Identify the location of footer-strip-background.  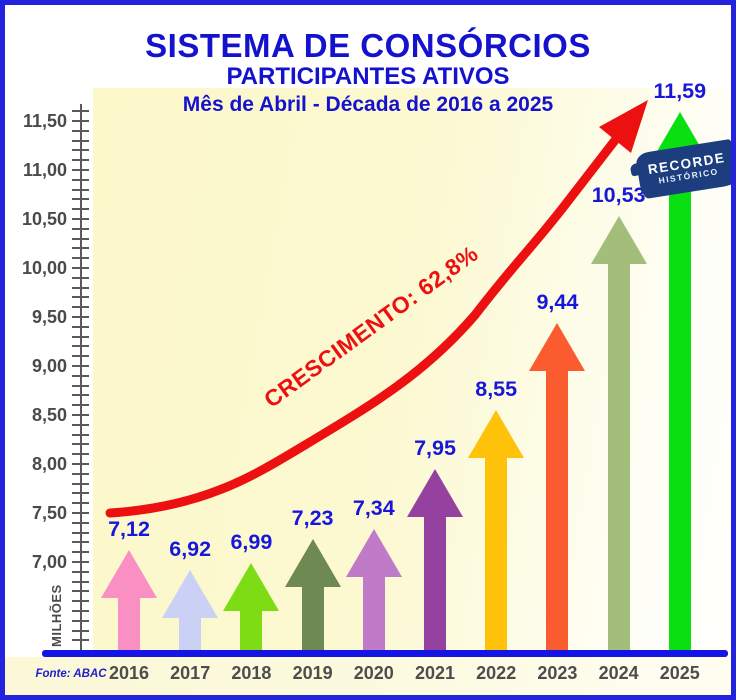
(368, 676).